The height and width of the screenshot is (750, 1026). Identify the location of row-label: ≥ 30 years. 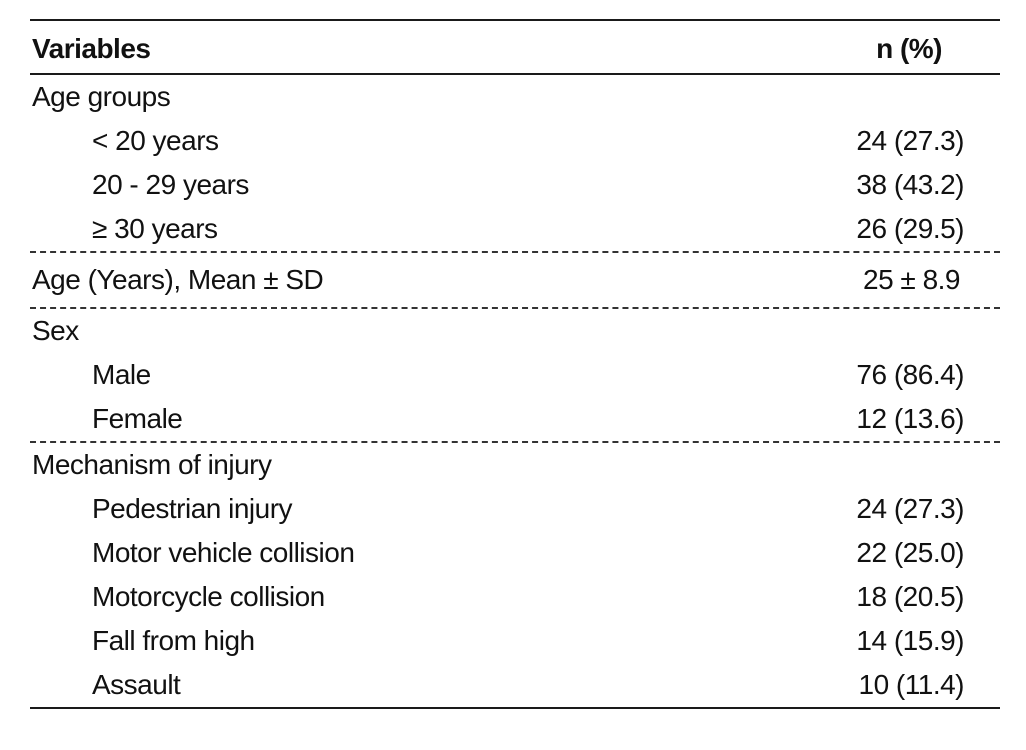
(155, 228).